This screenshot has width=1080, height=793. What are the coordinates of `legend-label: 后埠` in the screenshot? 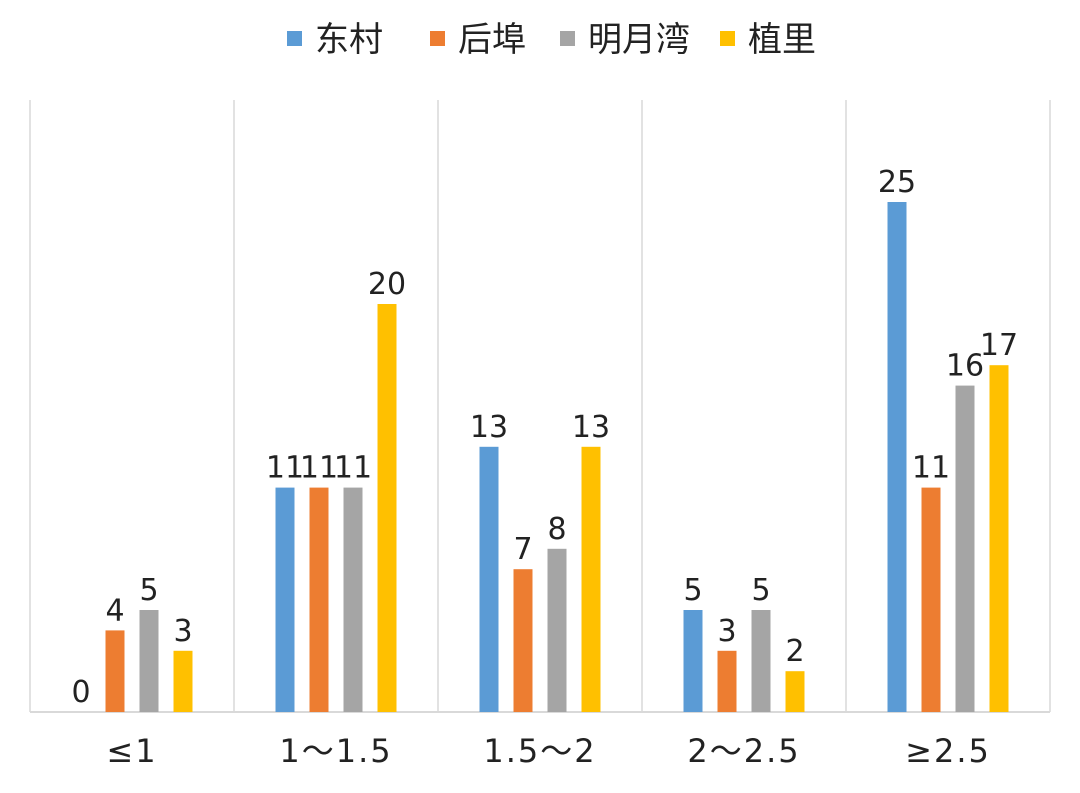 It's located at (492, 40).